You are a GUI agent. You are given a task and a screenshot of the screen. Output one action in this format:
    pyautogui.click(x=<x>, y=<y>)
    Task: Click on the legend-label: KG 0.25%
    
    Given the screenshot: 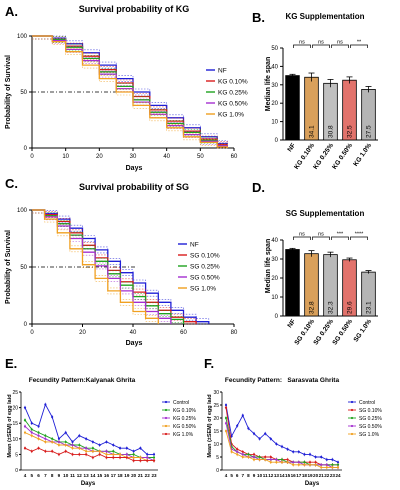 What is the action you would take?
    pyautogui.click(x=184, y=419)
    